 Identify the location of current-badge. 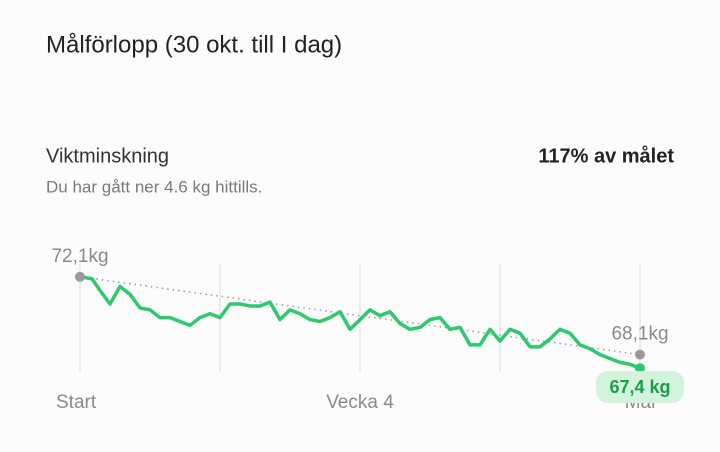
(640, 387).